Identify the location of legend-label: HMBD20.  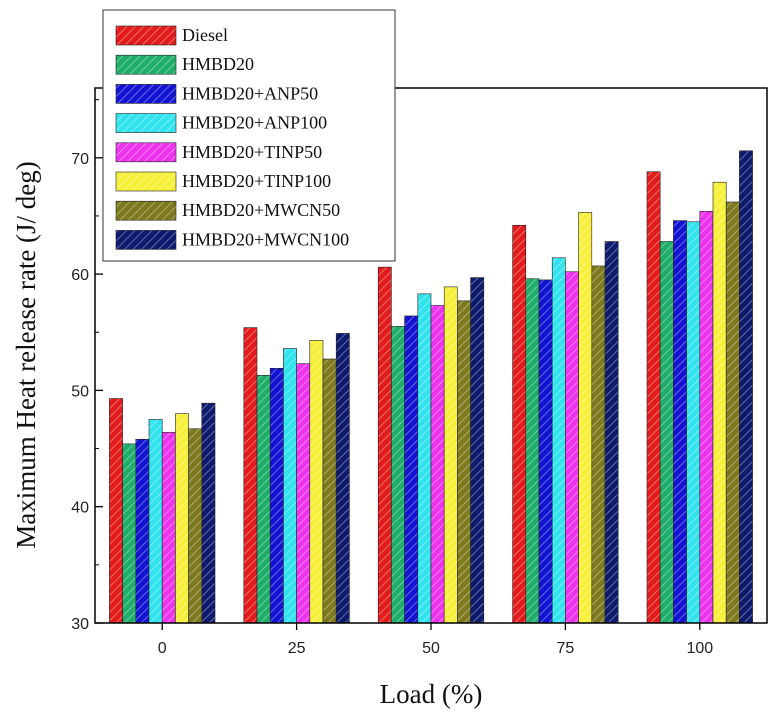
(218, 64).